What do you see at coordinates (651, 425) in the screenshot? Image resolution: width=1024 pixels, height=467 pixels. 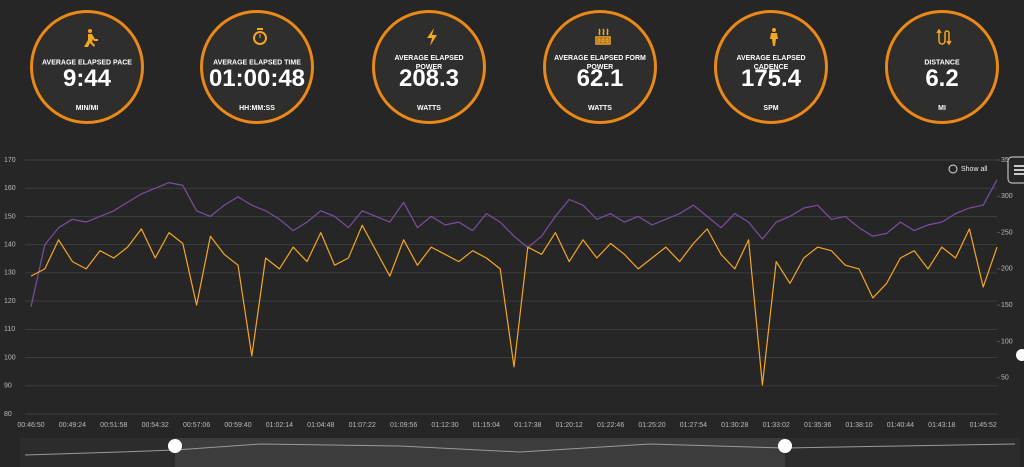 I see `x-tick-label: 01:25:20` at bounding box center [651, 425].